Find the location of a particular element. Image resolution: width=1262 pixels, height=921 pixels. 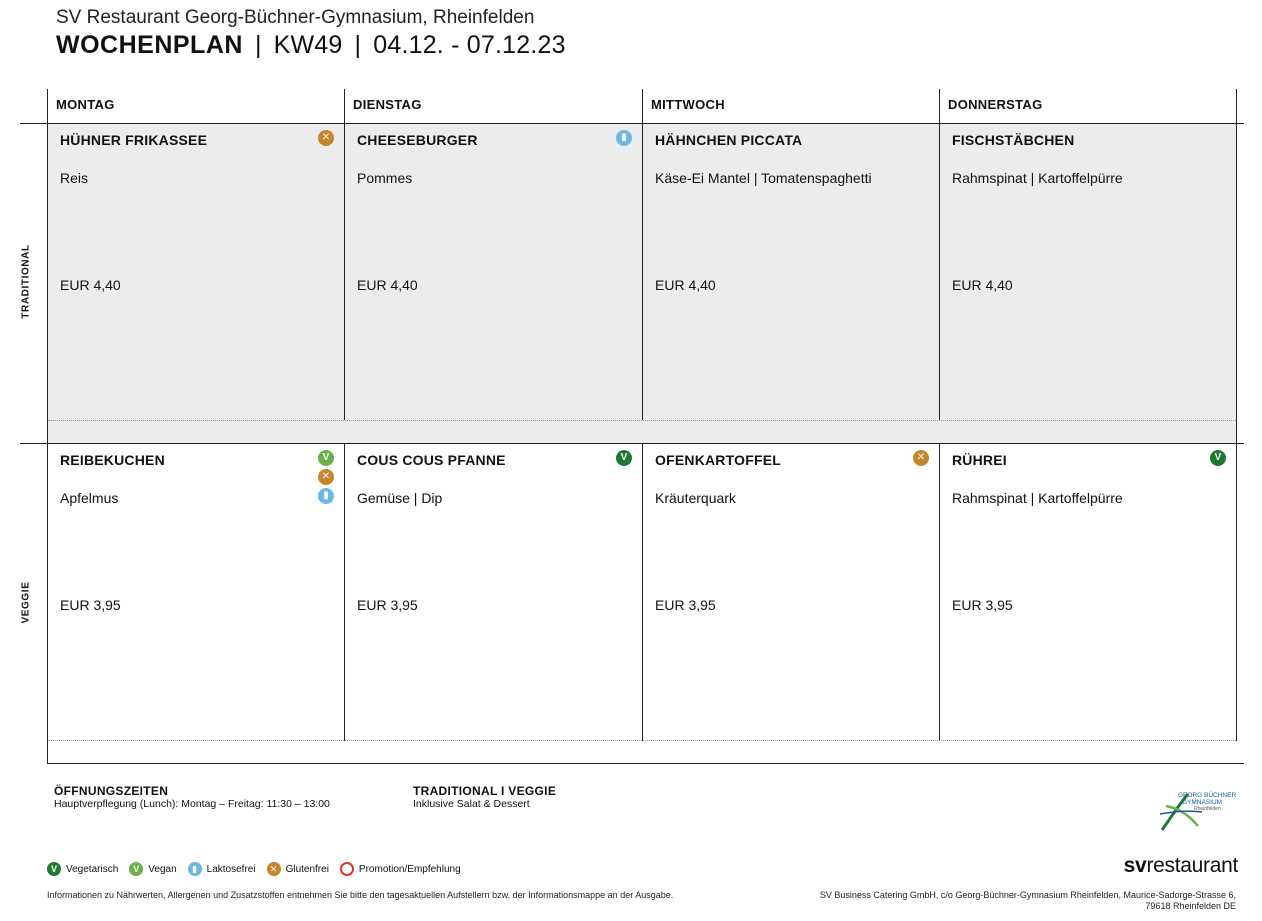

dish-name: COUS COUS PFANNE is located at coordinates (431, 460).